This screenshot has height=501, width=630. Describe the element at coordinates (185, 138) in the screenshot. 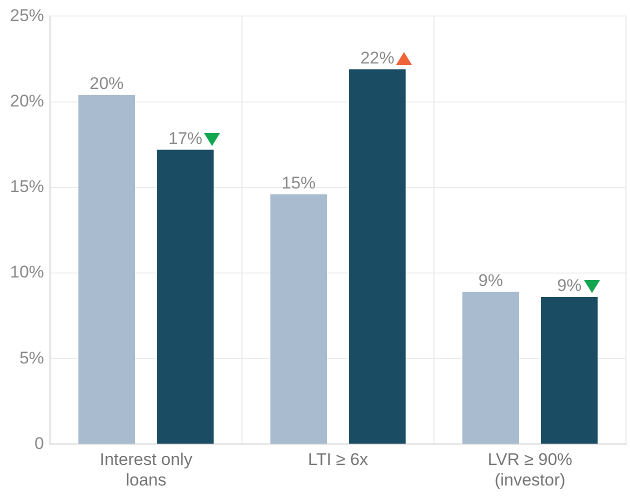

I see `data-label: 17%` at that location.